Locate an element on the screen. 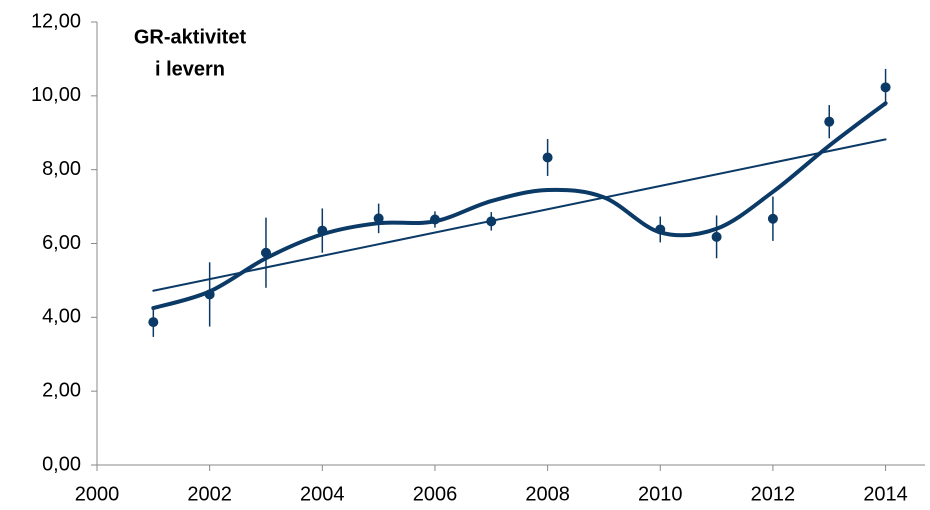  x-tick-label: 2006 is located at coordinates (435, 494).